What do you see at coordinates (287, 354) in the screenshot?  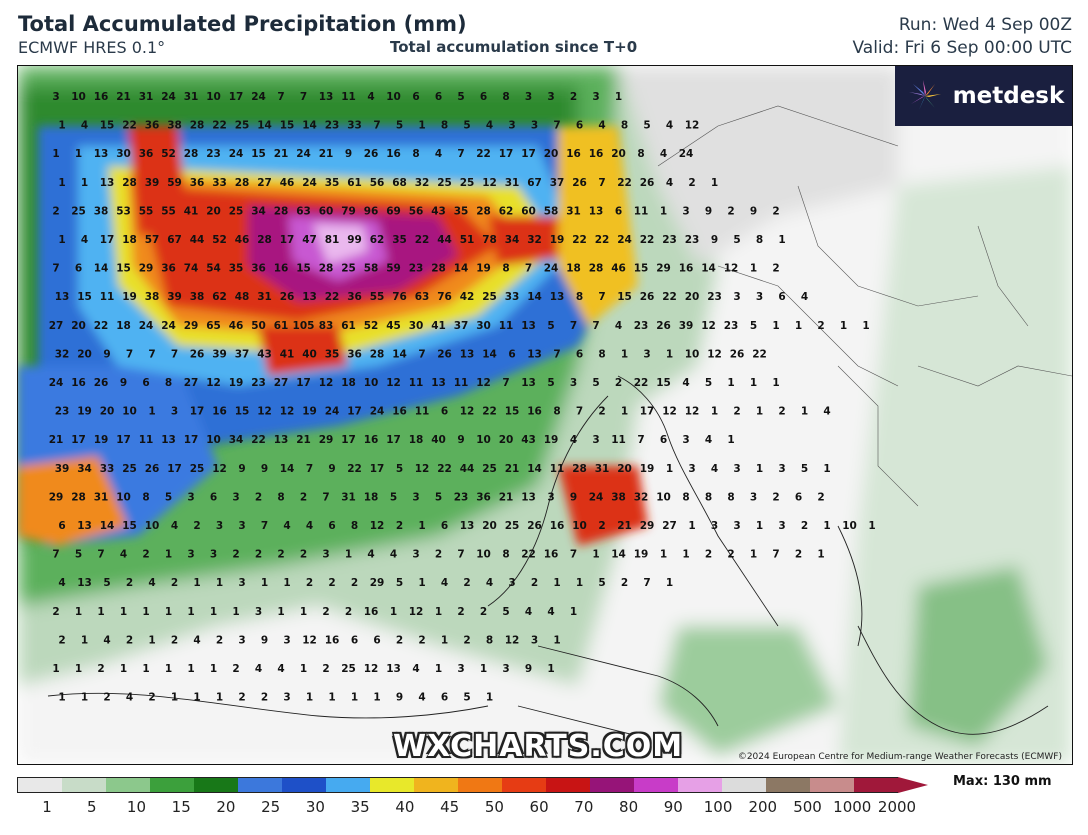 I see `precip-value: 41` at bounding box center [287, 354].